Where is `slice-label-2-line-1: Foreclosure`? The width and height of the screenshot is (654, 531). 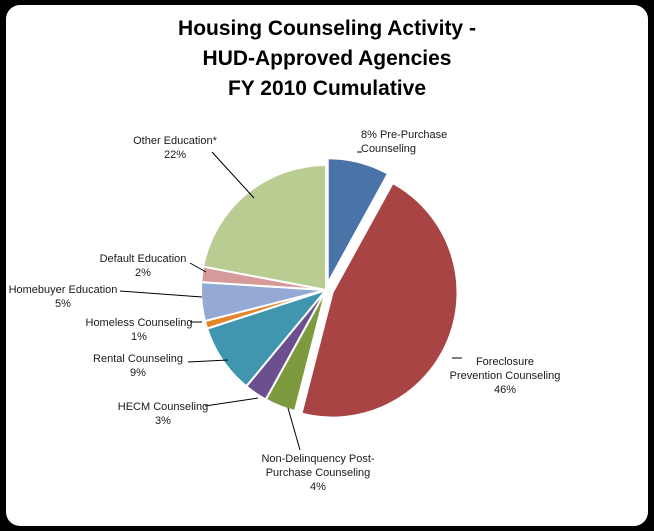
slice-label-2-line-1: Foreclosure is located at coordinates (505, 362).